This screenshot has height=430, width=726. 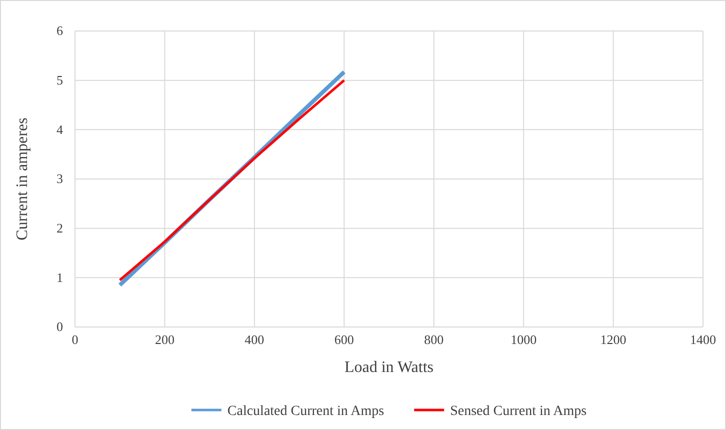 What do you see at coordinates (344, 340) in the screenshot?
I see `x-tick-label: 600` at bounding box center [344, 340].